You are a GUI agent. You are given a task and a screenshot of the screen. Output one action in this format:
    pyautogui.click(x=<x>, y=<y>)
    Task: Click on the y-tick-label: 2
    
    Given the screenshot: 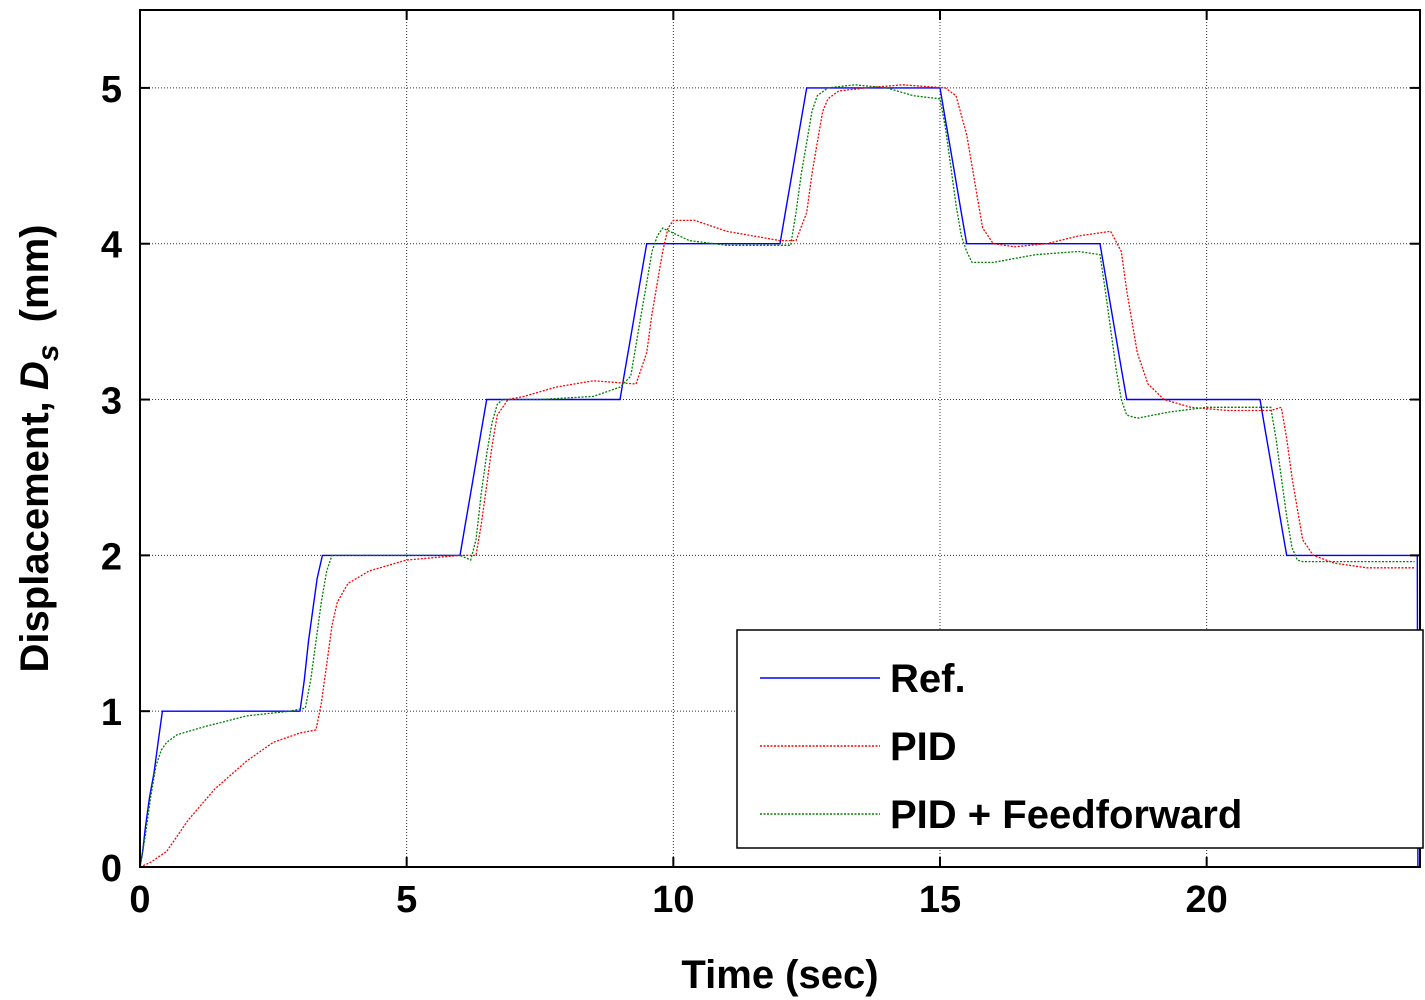 What is the action you would take?
    pyautogui.click(x=111, y=557)
    